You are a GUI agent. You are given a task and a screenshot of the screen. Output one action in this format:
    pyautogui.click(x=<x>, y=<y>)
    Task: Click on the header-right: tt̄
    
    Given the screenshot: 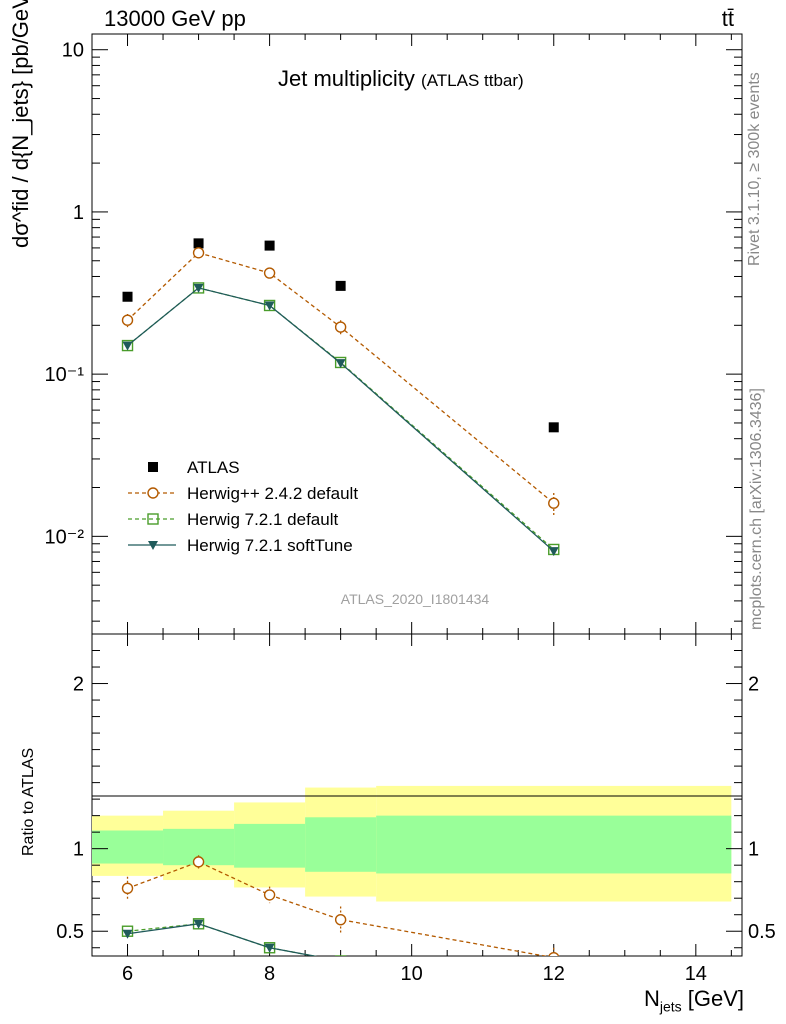 What is the action you would take?
    pyautogui.click(x=727, y=18)
    